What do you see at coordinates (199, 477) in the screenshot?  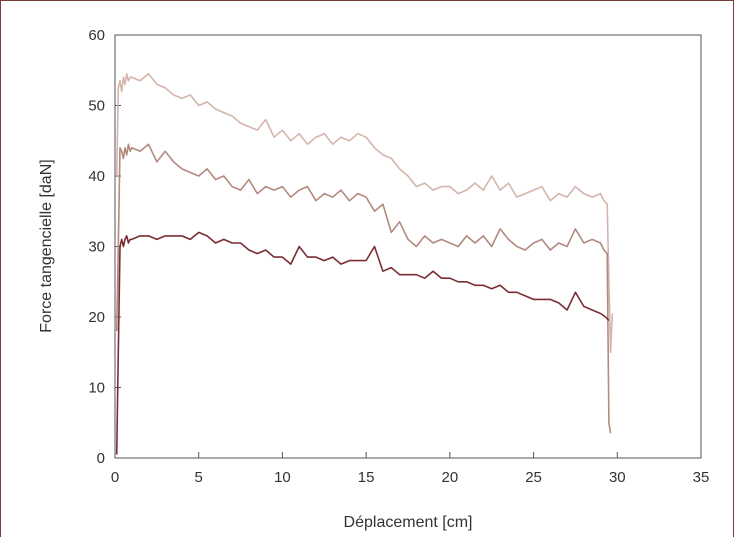 I see `x-tick-label: 5` at bounding box center [199, 477].